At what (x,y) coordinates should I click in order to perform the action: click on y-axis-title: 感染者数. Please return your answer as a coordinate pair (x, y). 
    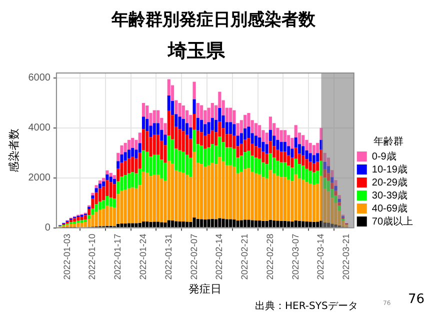
    Looking at the image, I should click on (14, 150).